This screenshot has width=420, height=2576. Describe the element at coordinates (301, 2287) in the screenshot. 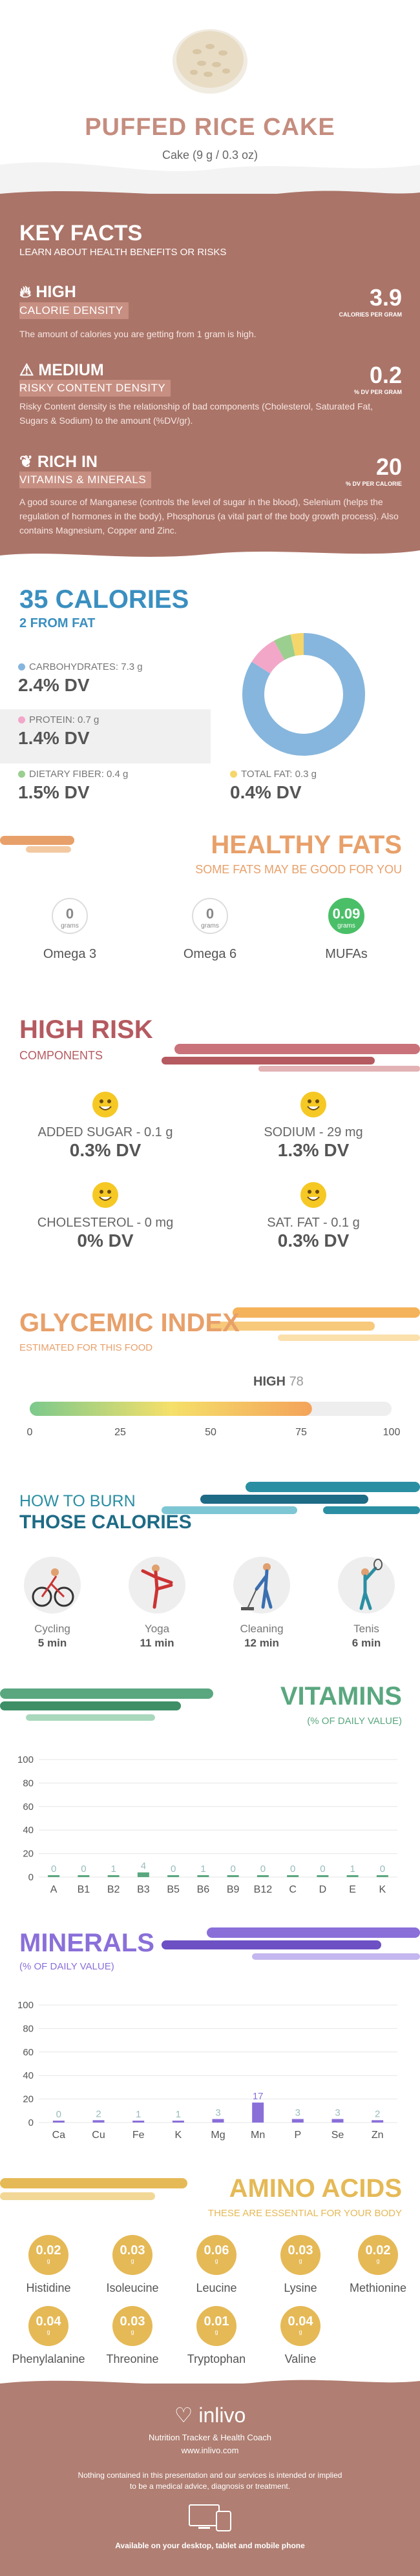

I see `amino-name: Lysine` at that location.